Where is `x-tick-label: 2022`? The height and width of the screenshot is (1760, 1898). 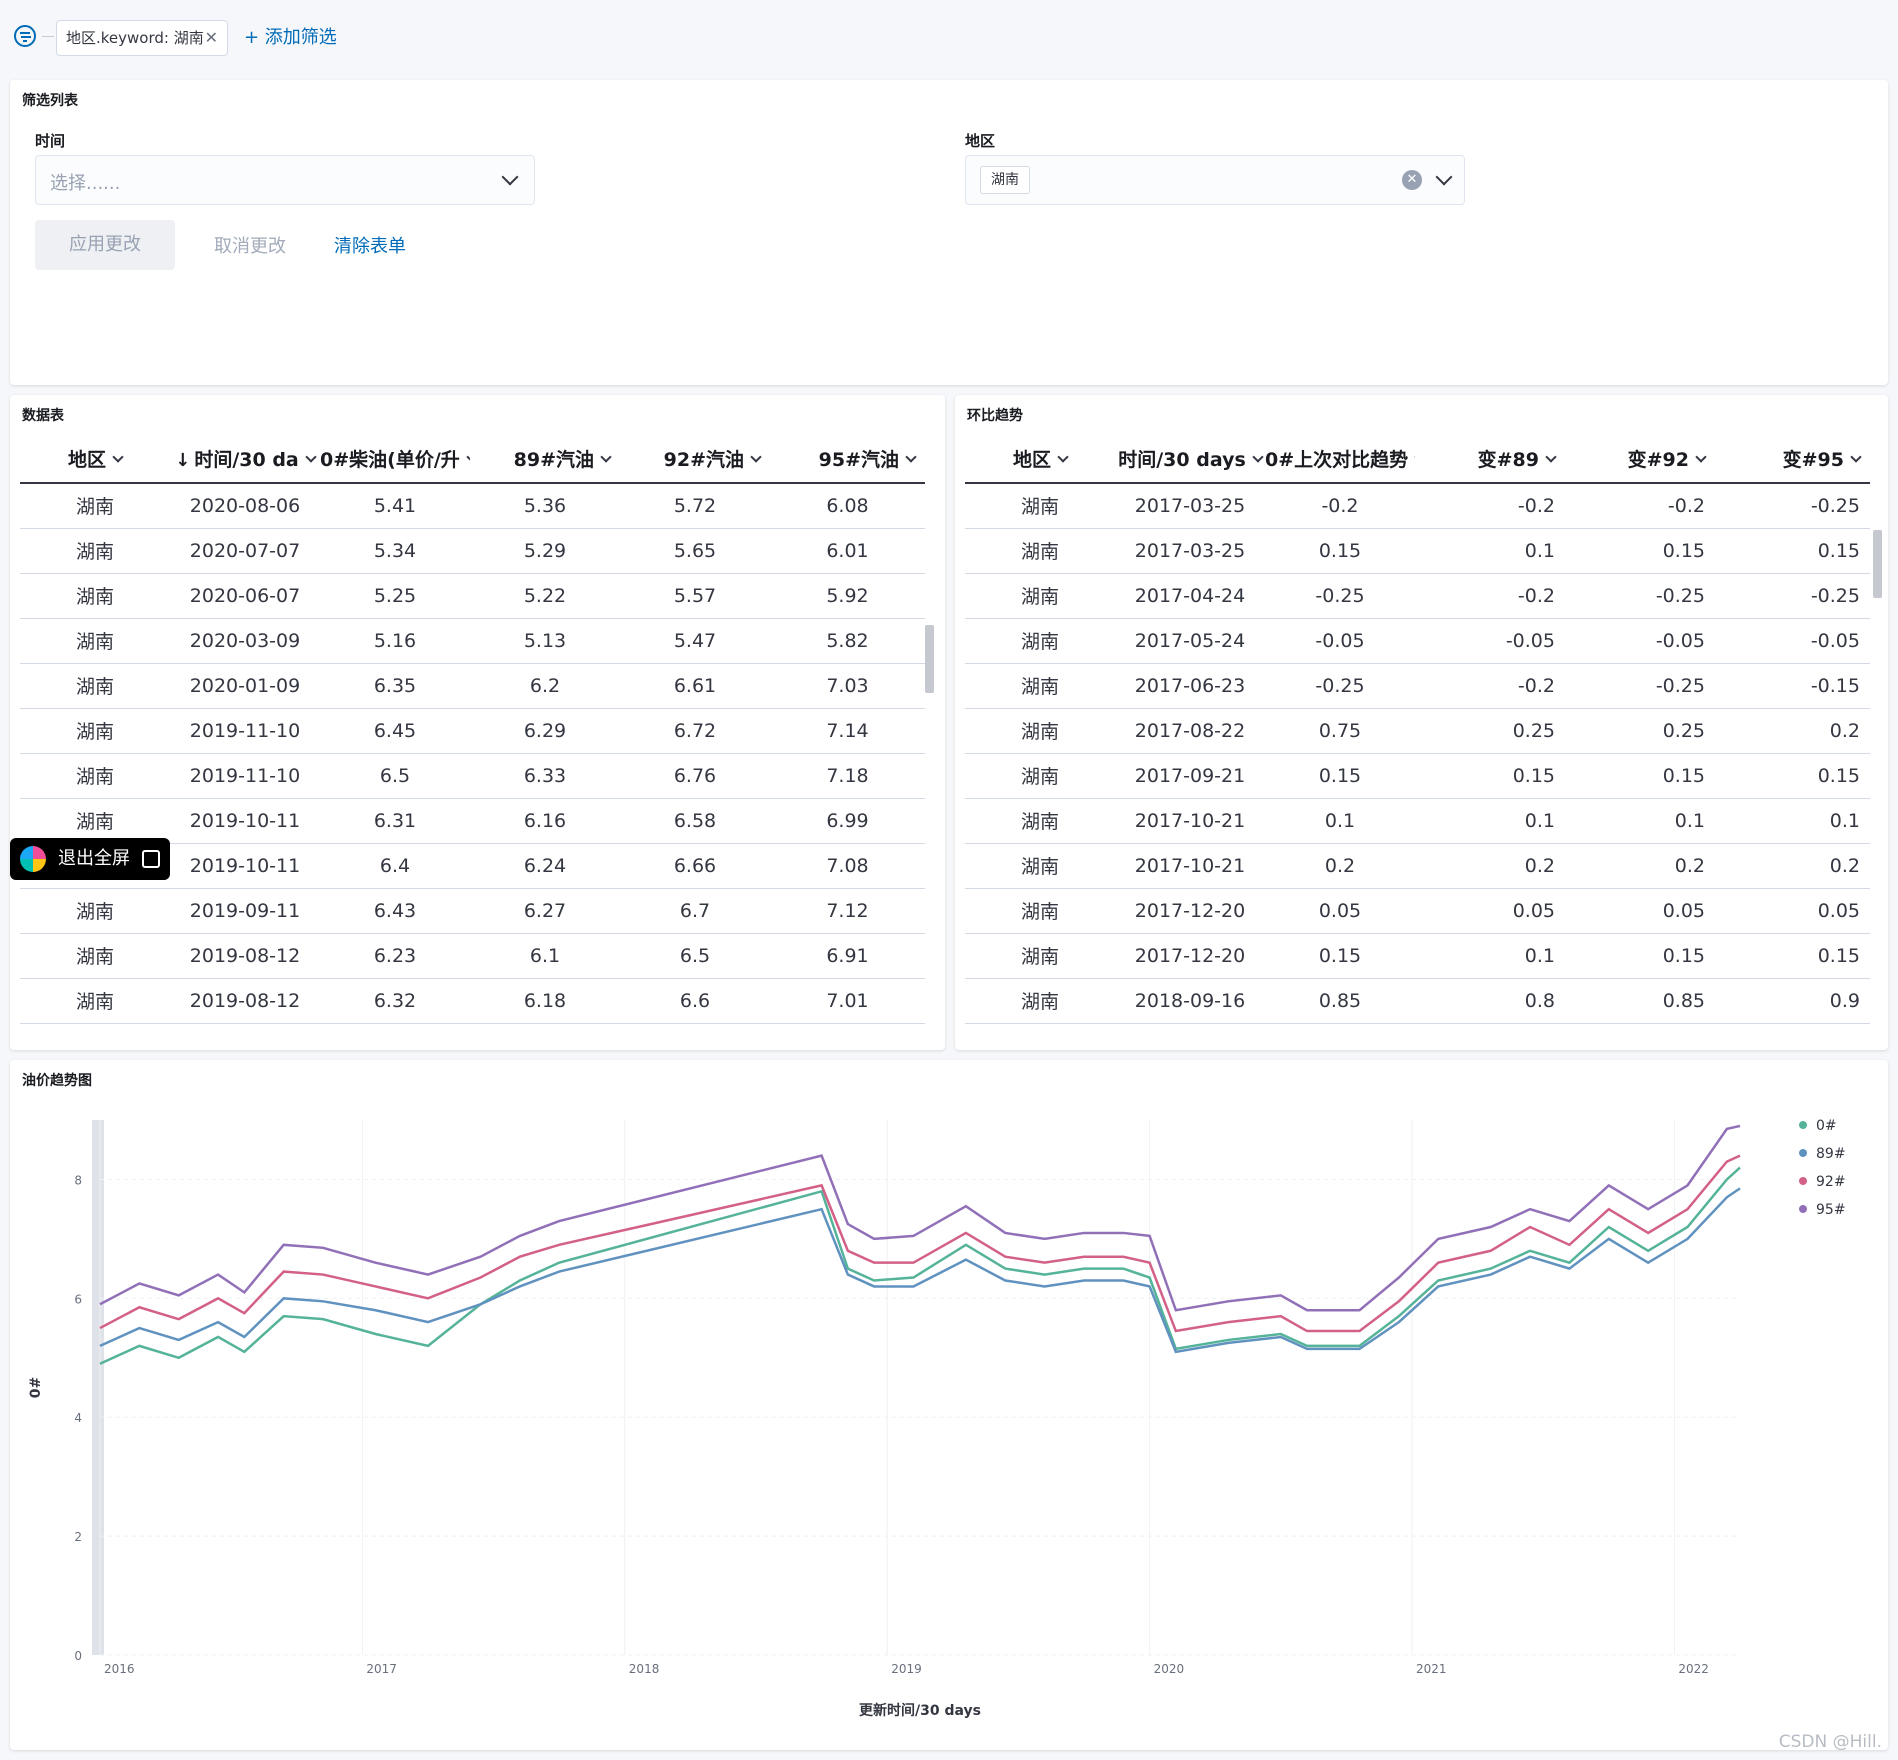 x-tick-label: 2022 is located at coordinates (1693, 1669).